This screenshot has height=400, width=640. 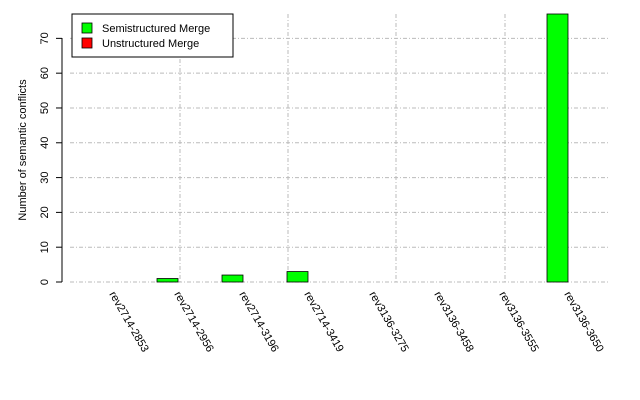 What do you see at coordinates (152, 35) in the screenshot?
I see `legend-box` at bounding box center [152, 35].